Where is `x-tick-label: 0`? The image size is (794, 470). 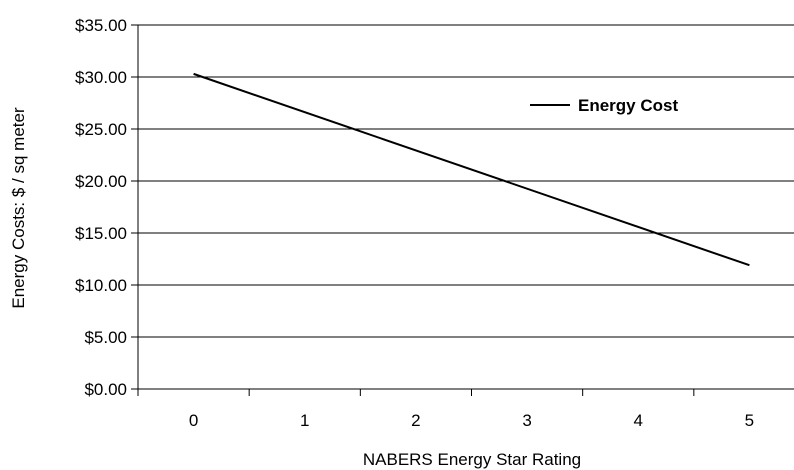
x-tick-label: 0 is located at coordinates (193, 420).